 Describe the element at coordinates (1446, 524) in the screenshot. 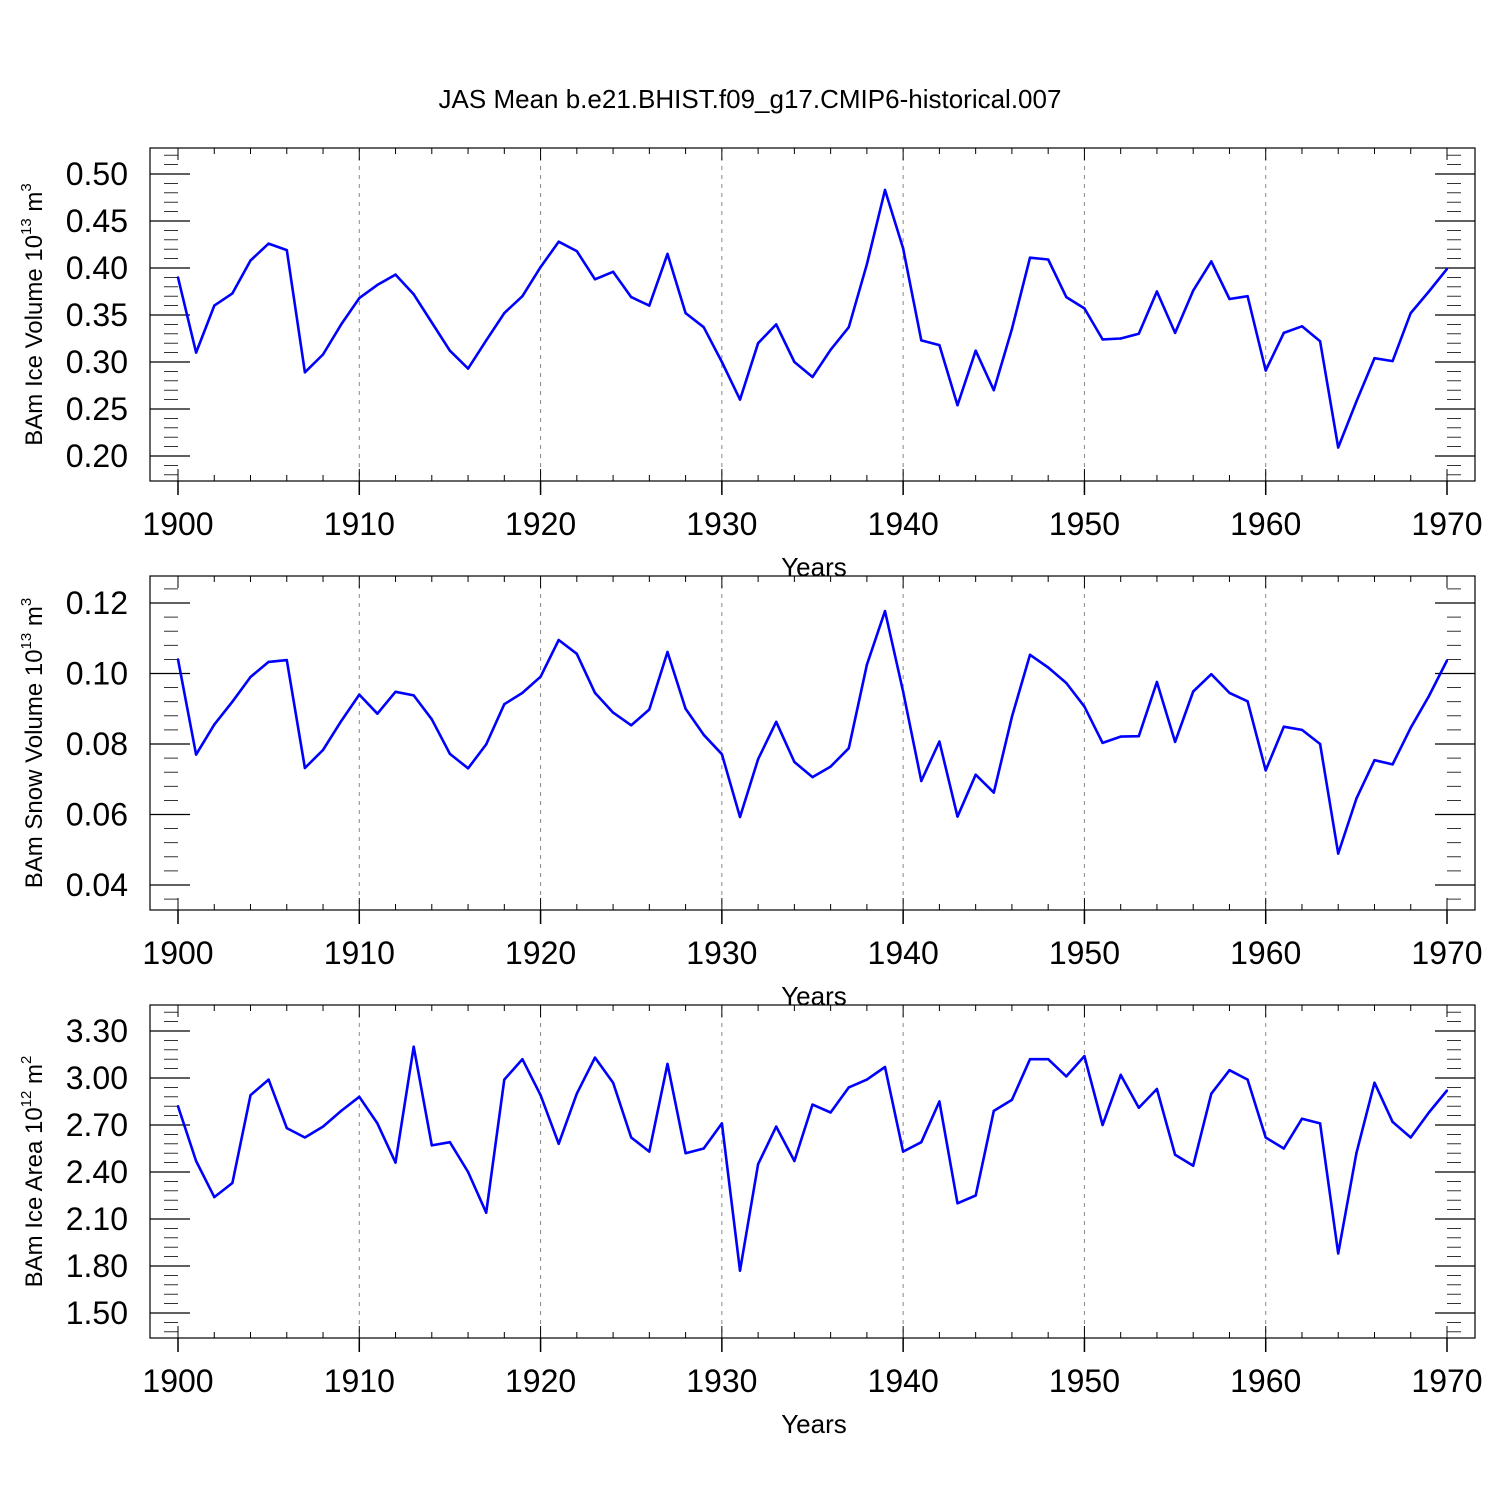

I see `x-tick-label: 1970` at that location.